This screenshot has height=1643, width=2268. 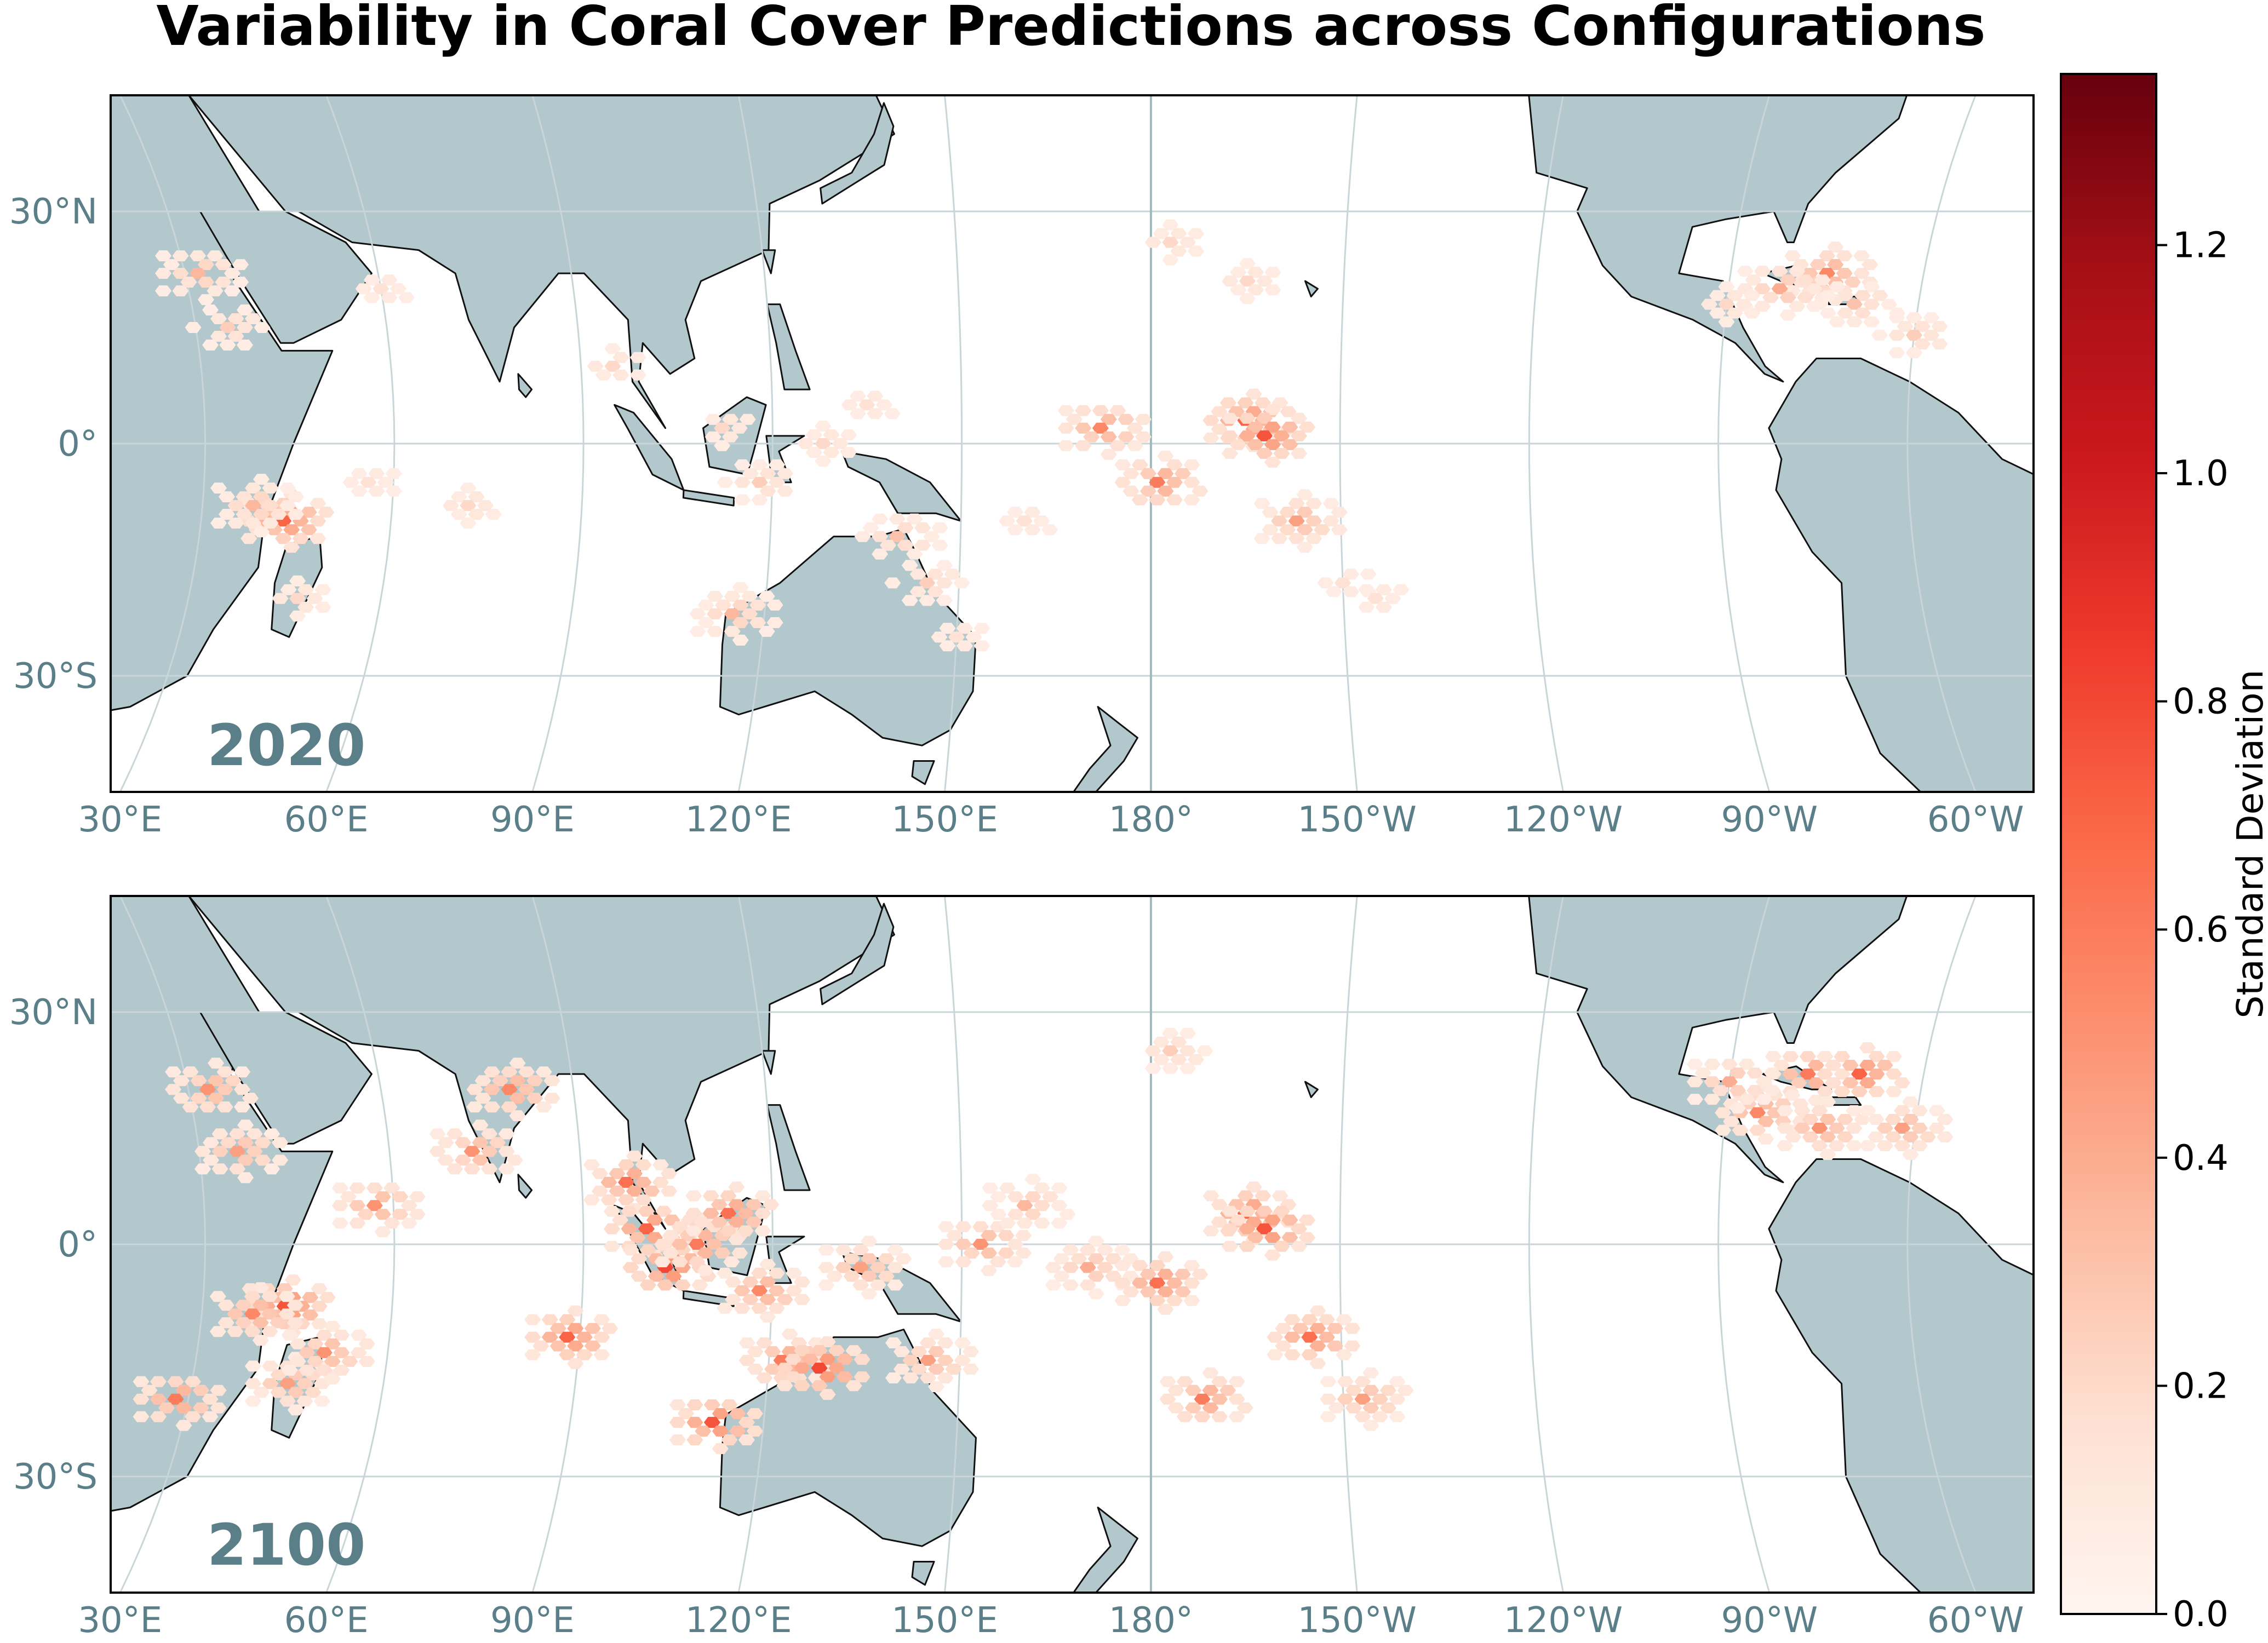 I want to click on java-landmass, so click(x=708, y=498).